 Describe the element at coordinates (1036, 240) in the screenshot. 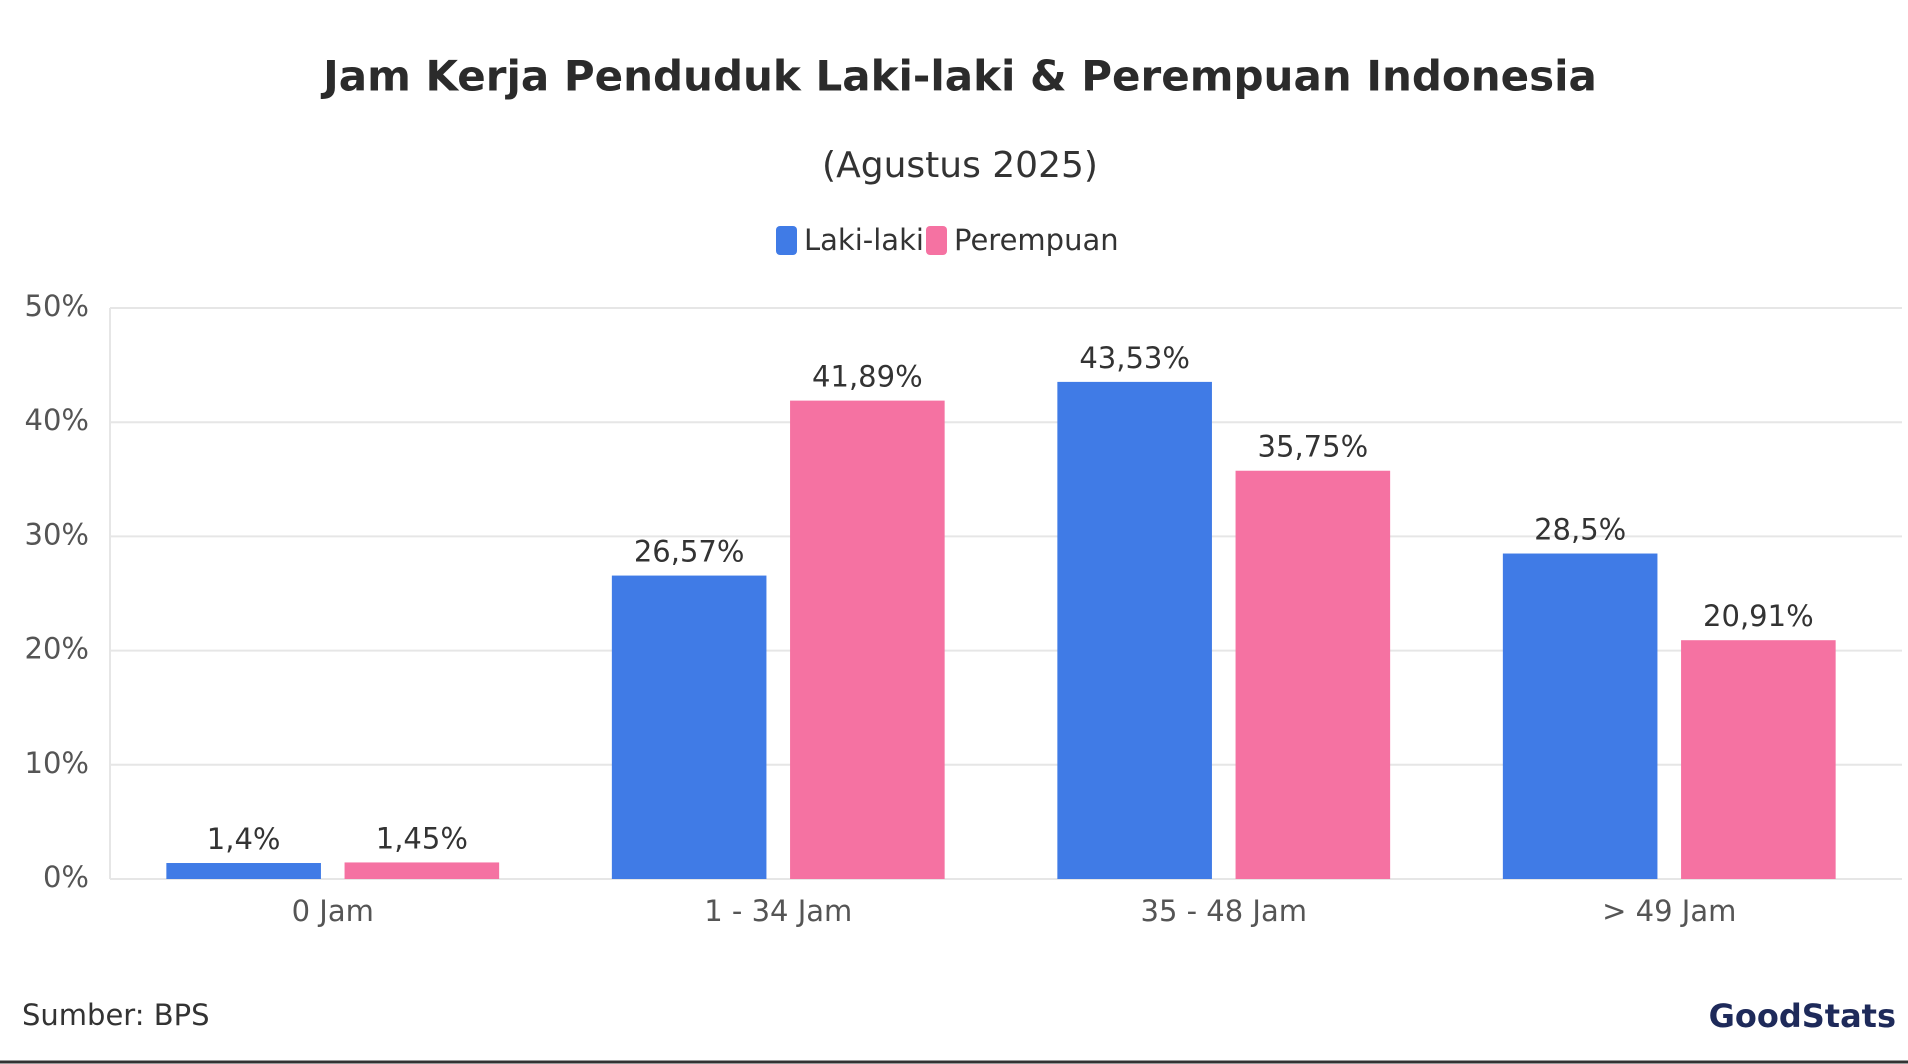

I see `legend-label: Perempuan` at that location.